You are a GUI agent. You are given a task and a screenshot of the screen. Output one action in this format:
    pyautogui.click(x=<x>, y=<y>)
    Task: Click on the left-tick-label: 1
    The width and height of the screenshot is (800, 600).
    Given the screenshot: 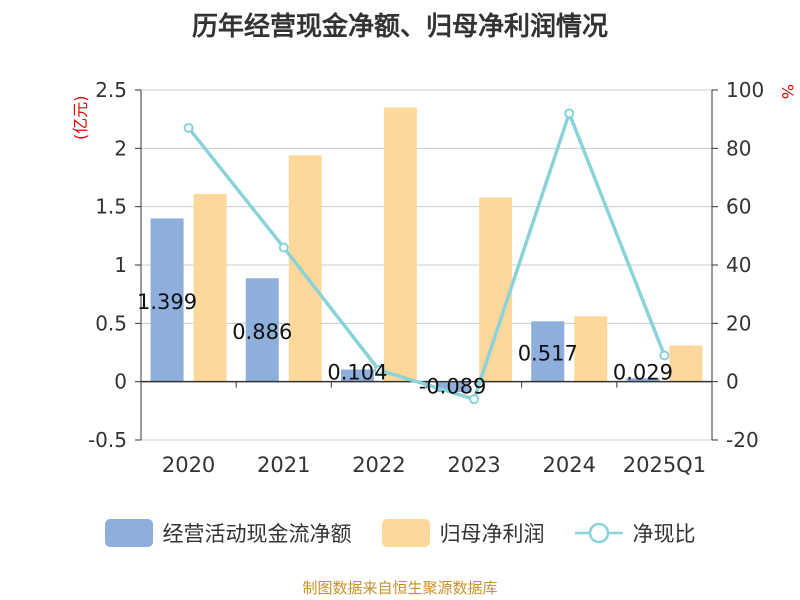 What is the action you would take?
    pyautogui.click(x=120, y=265)
    